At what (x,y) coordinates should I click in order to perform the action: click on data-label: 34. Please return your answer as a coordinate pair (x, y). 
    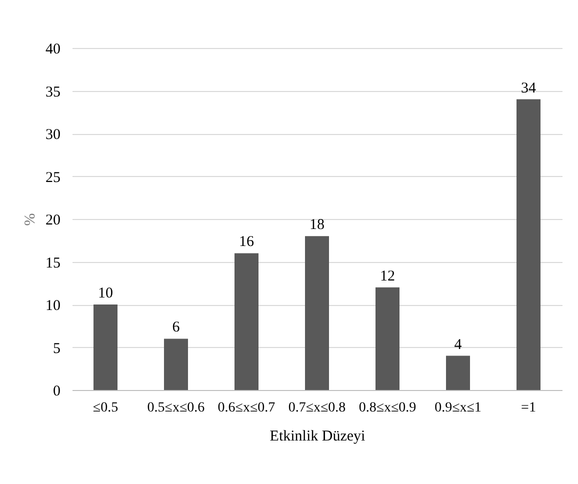
    Looking at the image, I should click on (529, 88).